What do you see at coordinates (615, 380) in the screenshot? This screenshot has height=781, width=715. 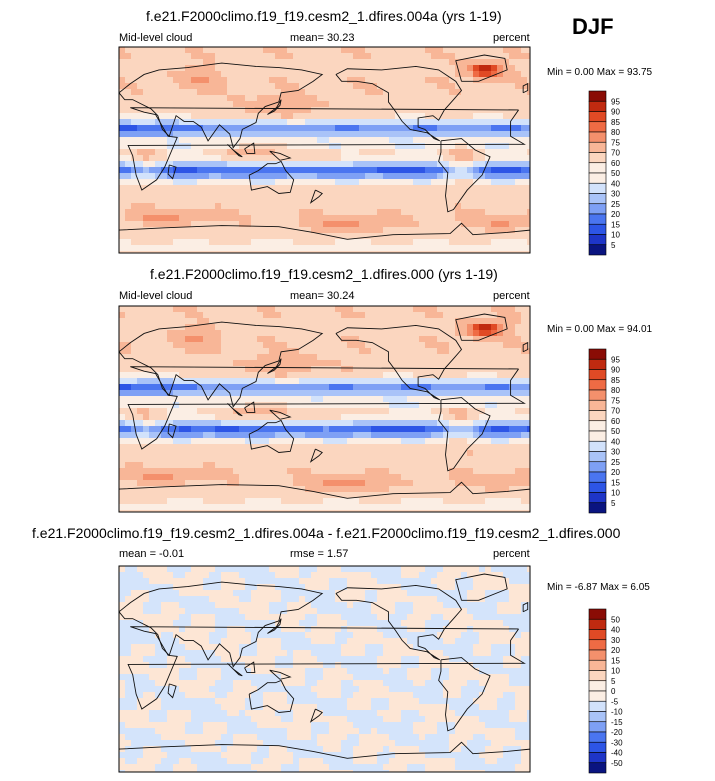 I see `colorbar-tick-label: 85` at bounding box center [615, 380].